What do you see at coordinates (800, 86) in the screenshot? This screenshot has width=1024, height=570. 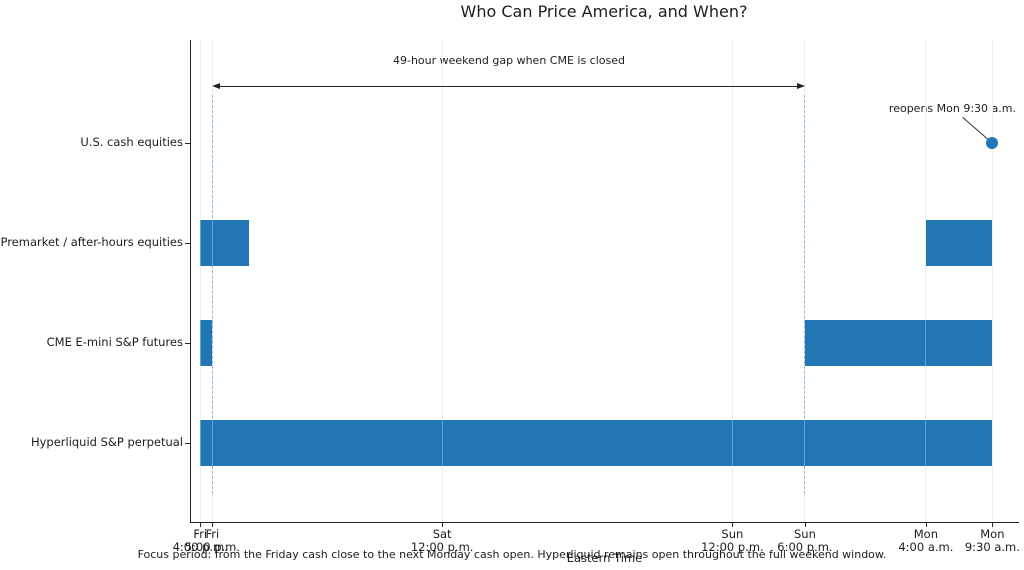 I see `gap-arrow-head-right` at bounding box center [800, 86].